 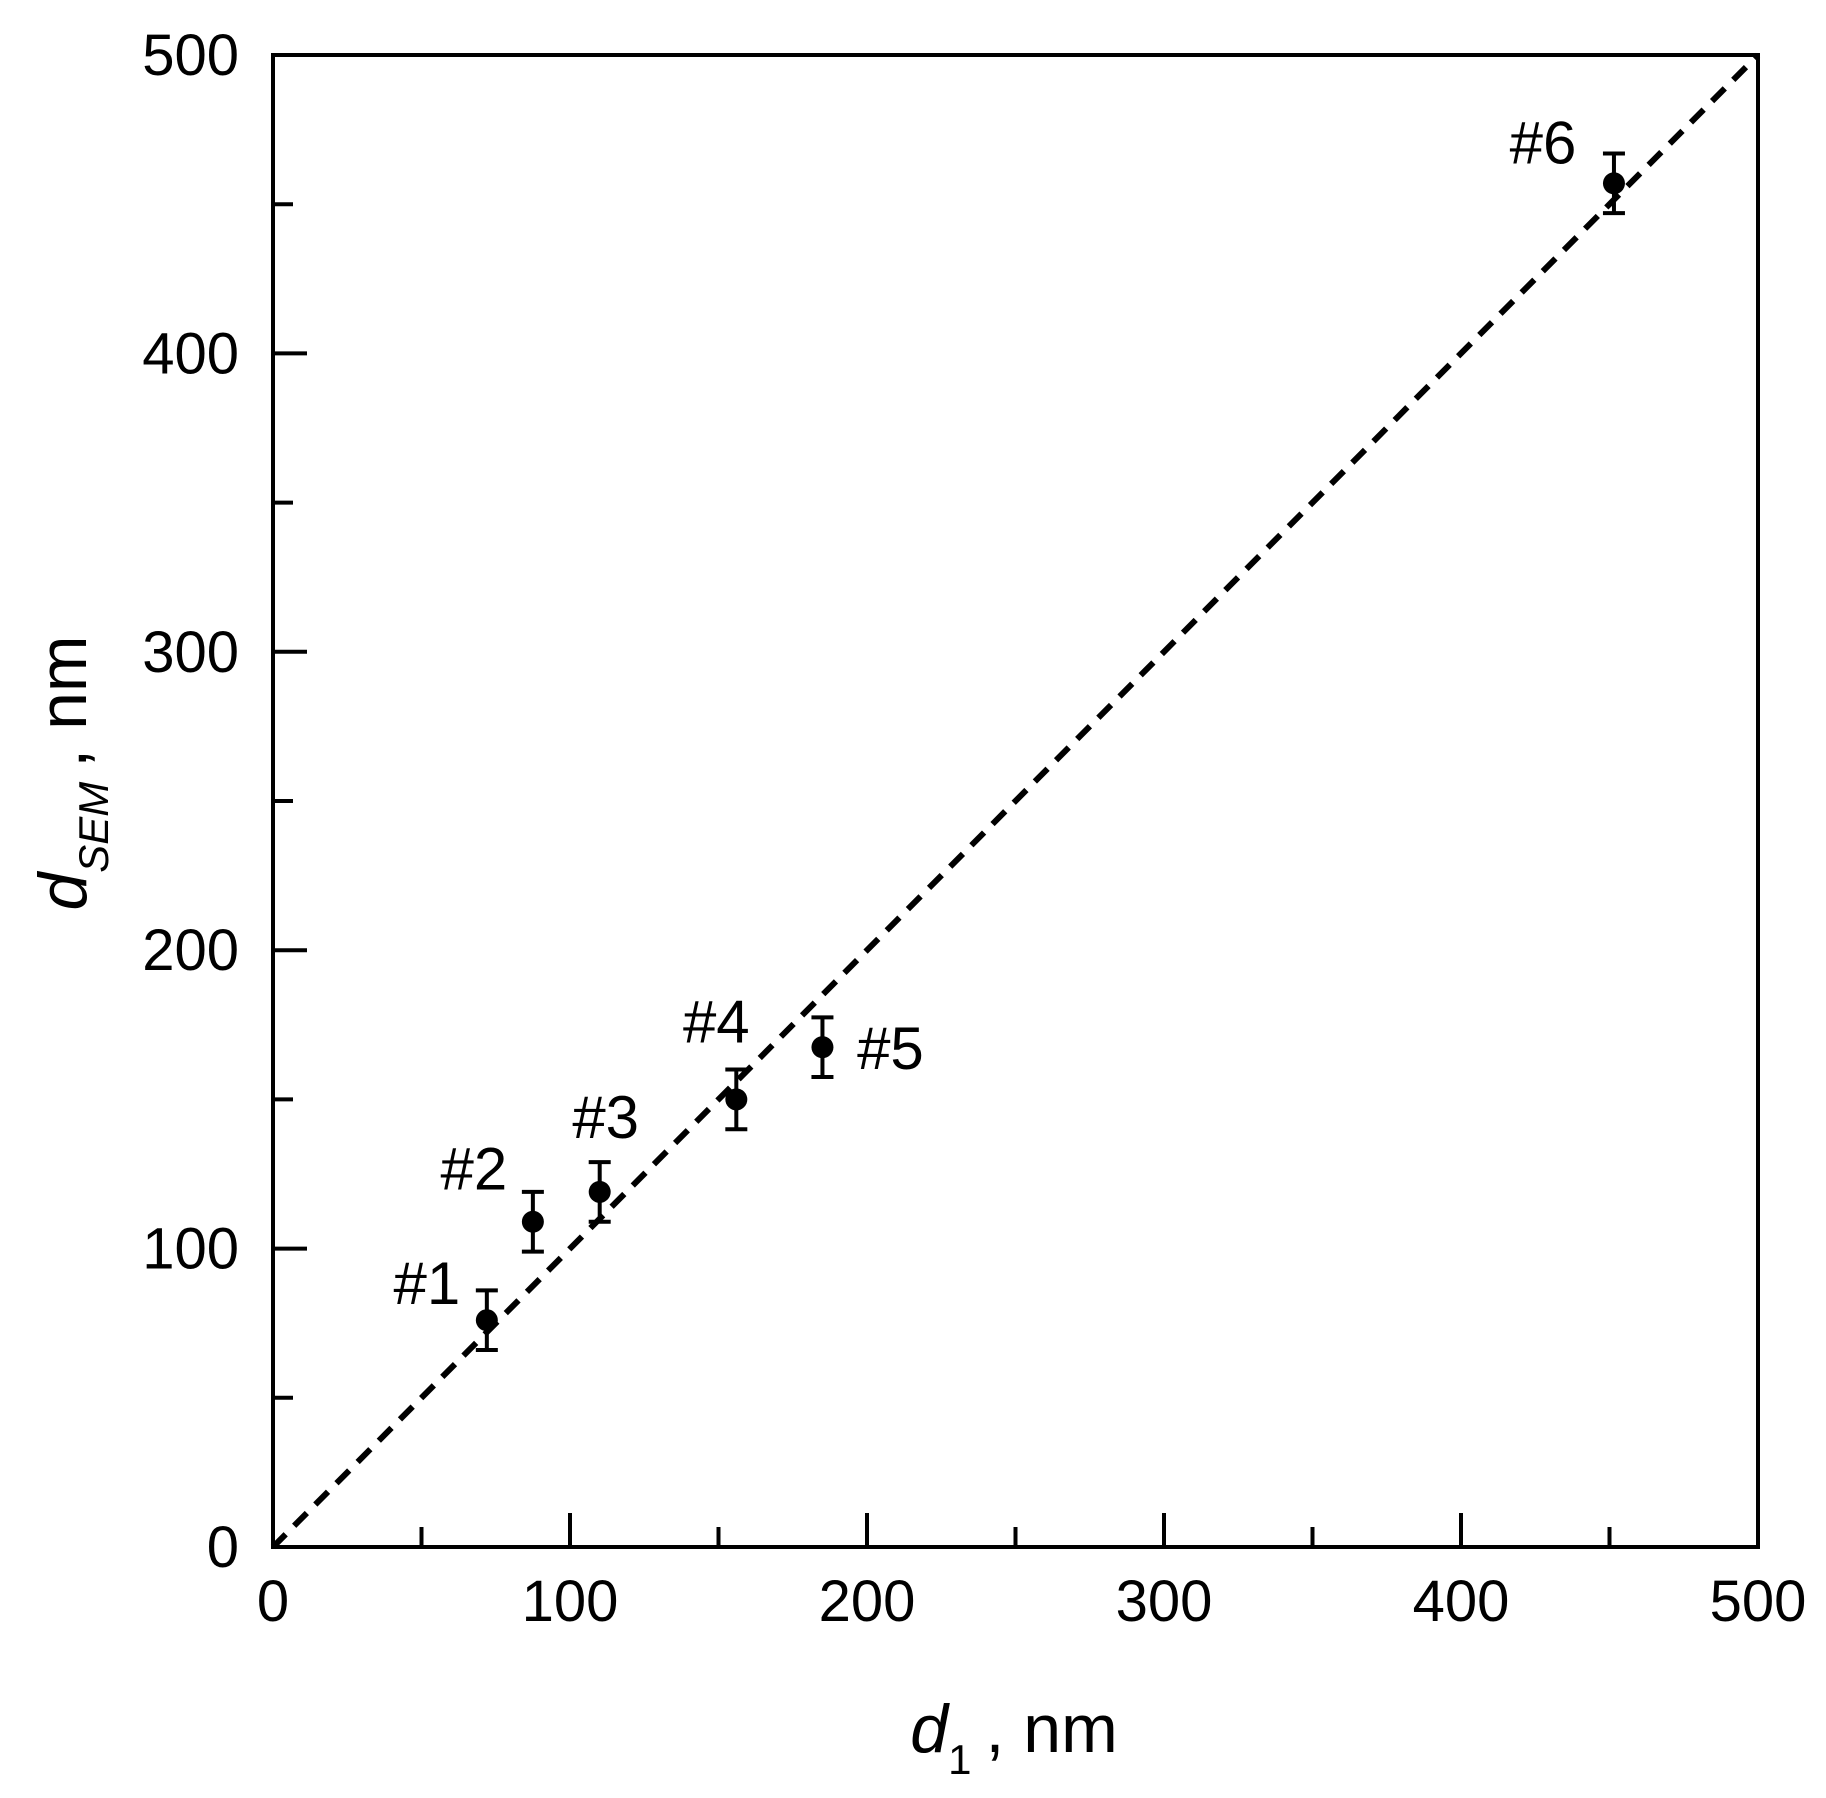 I want to click on y-axis-label: dSEM , nm, so click(x=71, y=772).